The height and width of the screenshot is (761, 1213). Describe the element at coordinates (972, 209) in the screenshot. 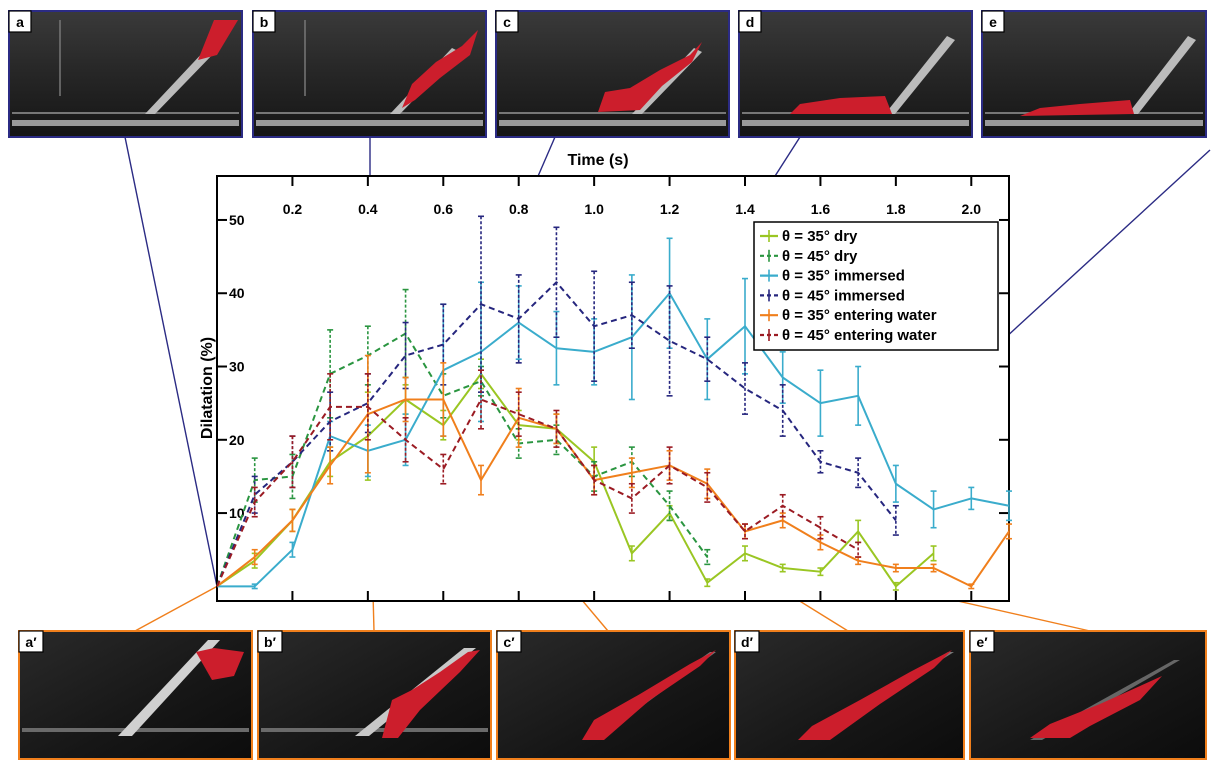

I see `x-tick-label: 2.0` at that location.